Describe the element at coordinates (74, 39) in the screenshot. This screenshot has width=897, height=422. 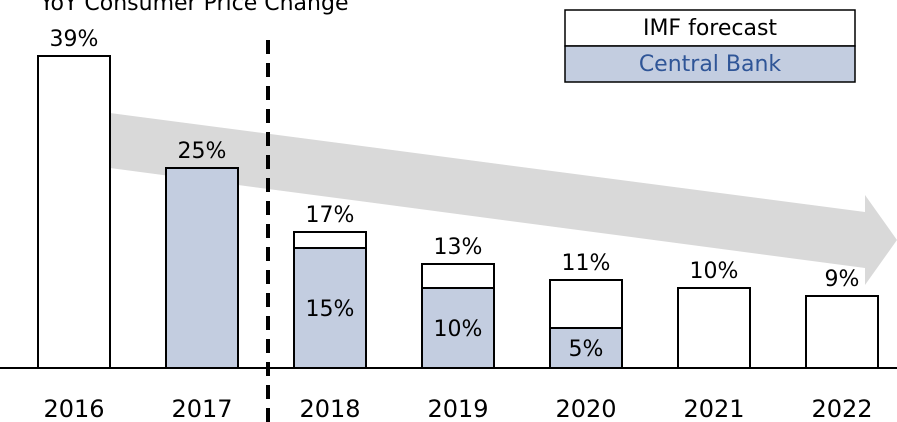
I see `data-label: 39%` at that location.